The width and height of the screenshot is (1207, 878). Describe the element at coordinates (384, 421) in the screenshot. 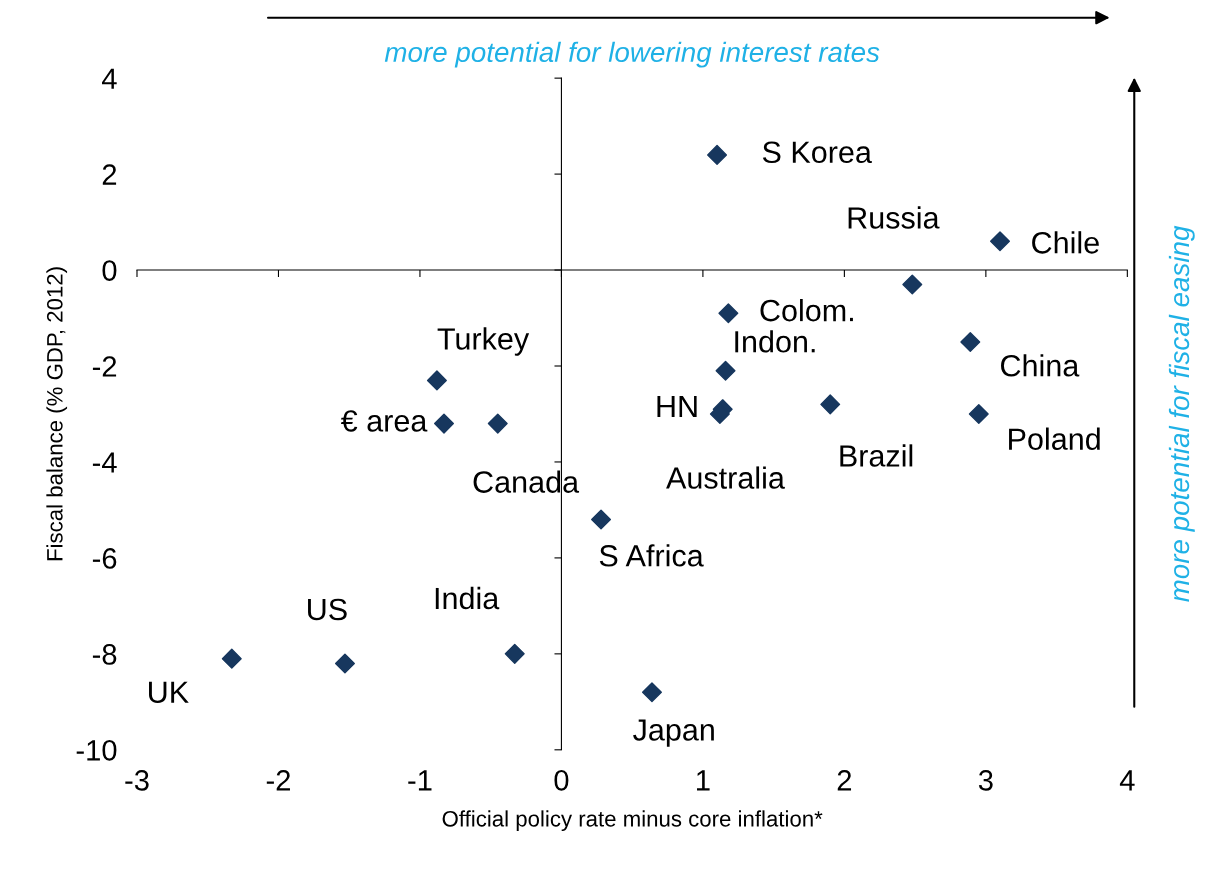

I see `annotation: € area` at that location.